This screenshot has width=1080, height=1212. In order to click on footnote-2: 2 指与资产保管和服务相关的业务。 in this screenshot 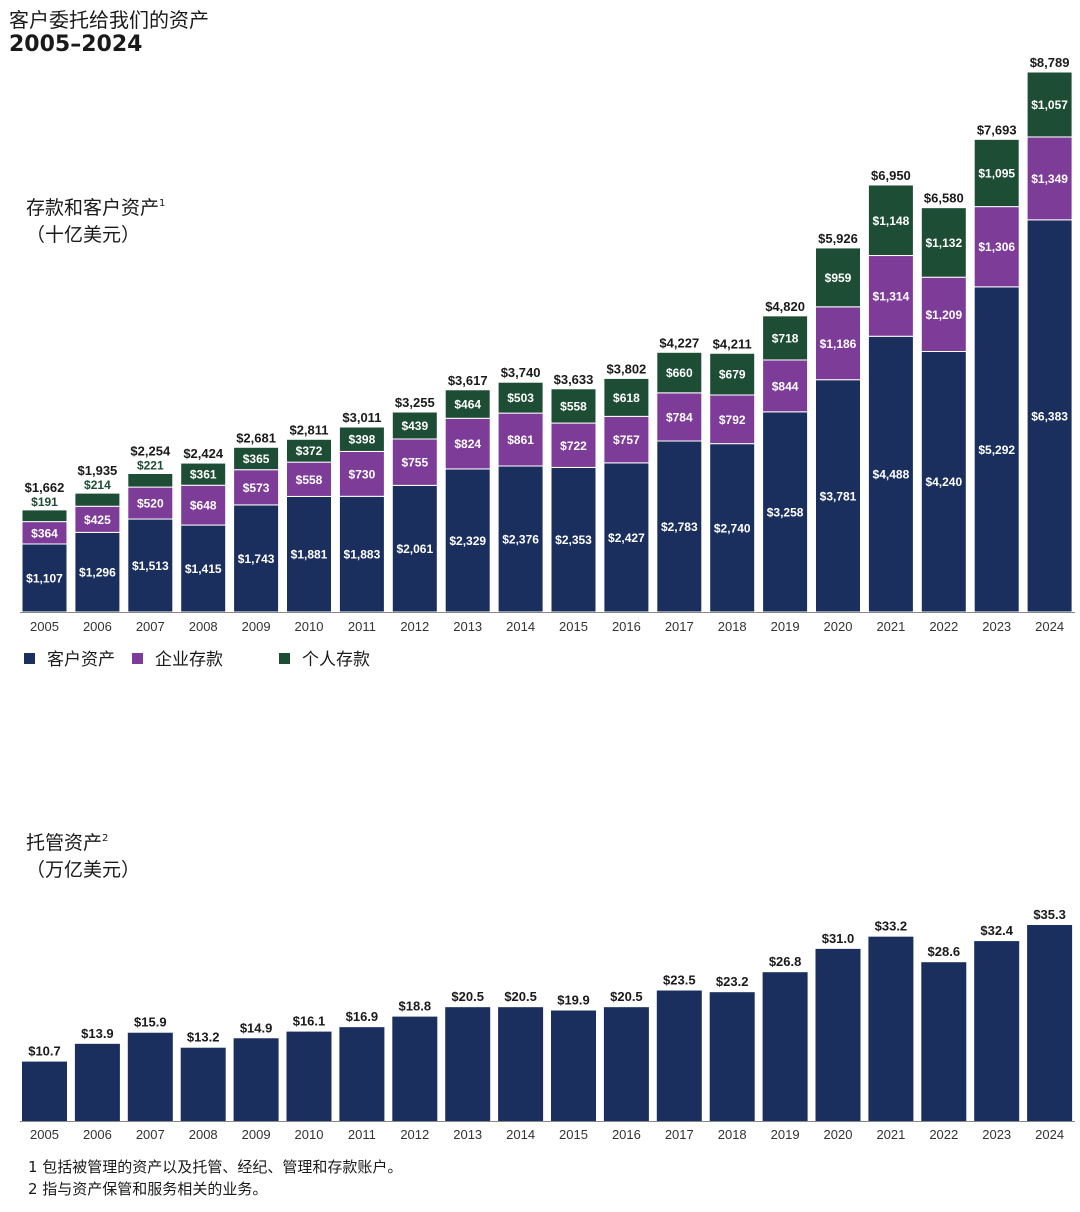, I will do `click(148, 1189)`.